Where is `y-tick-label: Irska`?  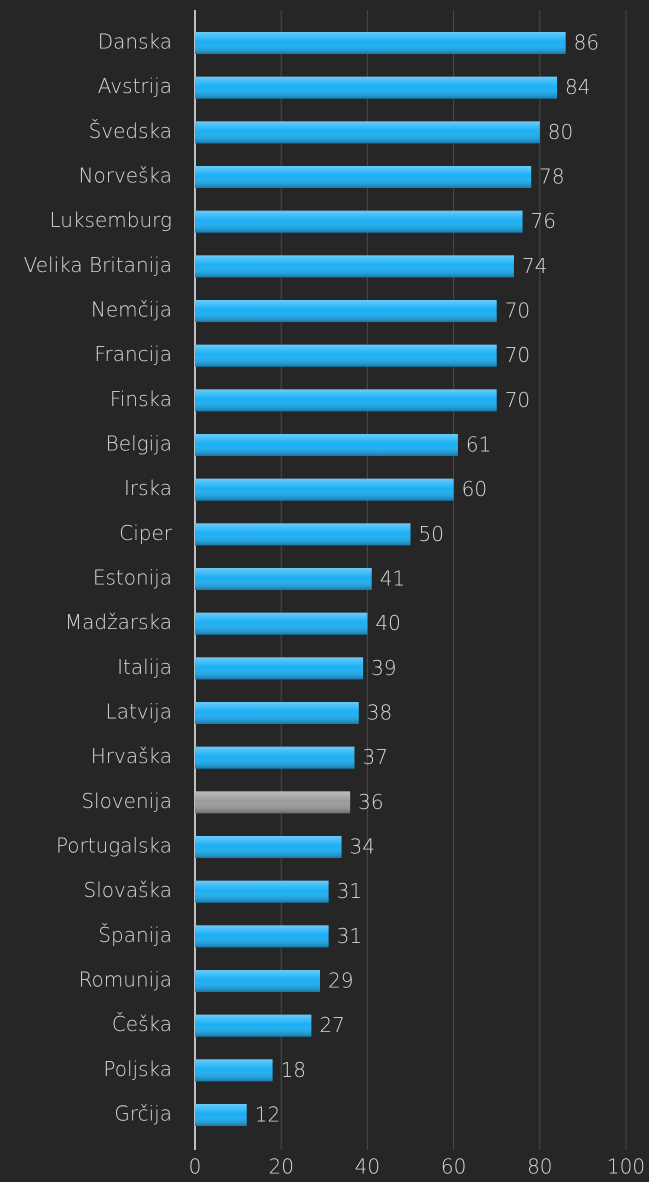 y-tick-label: Irska is located at coordinates (148, 488).